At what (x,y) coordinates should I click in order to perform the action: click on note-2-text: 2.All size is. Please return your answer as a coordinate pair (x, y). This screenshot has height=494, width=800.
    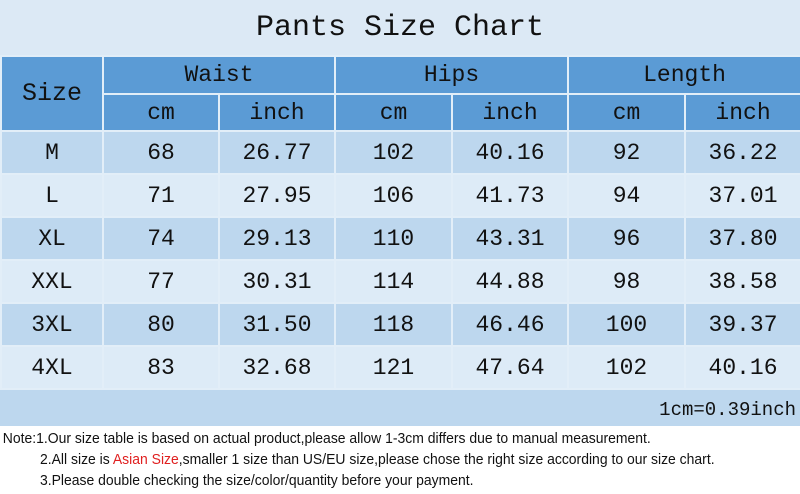
    Looking at the image, I should click on (76, 459).